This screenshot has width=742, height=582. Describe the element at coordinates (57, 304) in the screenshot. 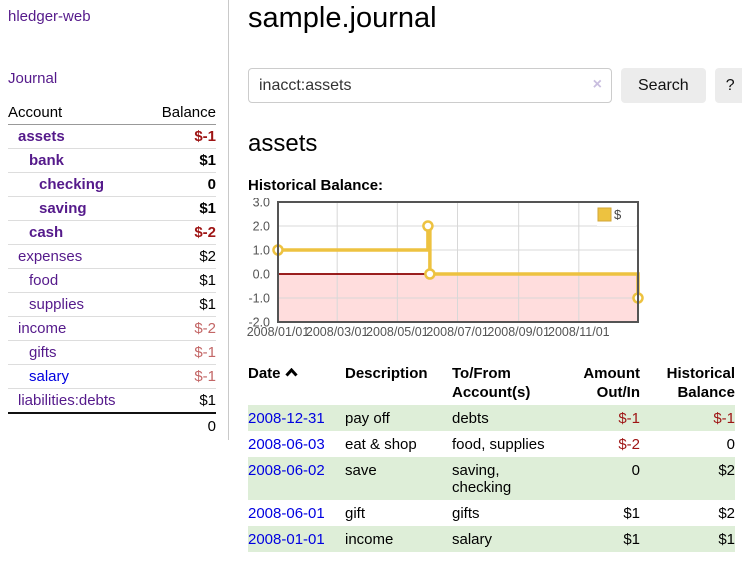

I see `account-link: supplies` at that location.